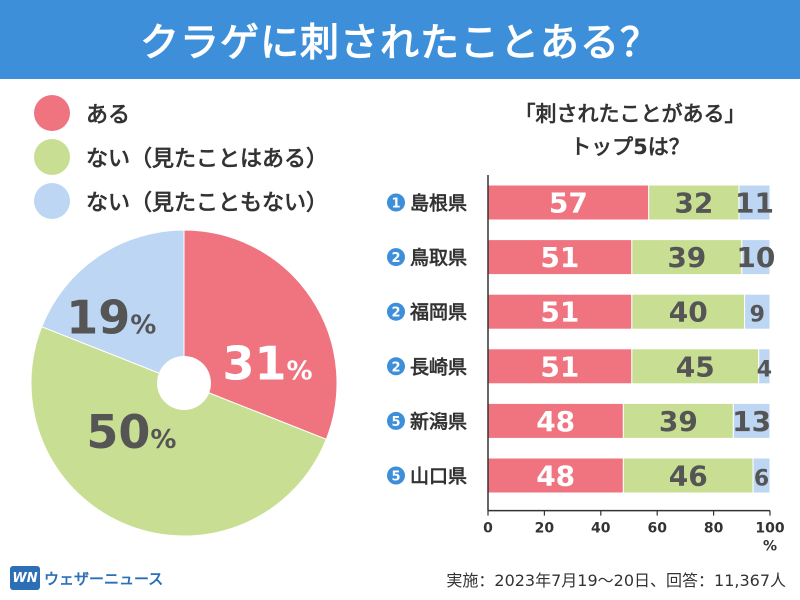  What do you see at coordinates (438, 312) in the screenshot?
I see `category-label: 福岡県` at bounding box center [438, 312].